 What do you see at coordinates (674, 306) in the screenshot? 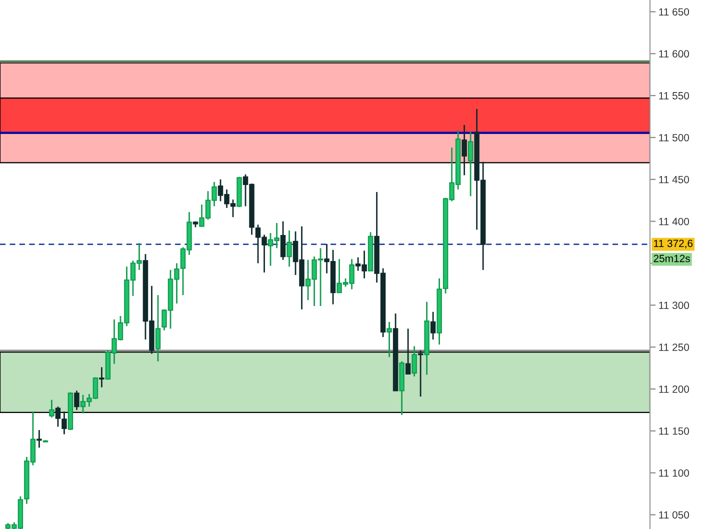
I see `y-tick-label: 11 300` at bounding box center [674, 306].